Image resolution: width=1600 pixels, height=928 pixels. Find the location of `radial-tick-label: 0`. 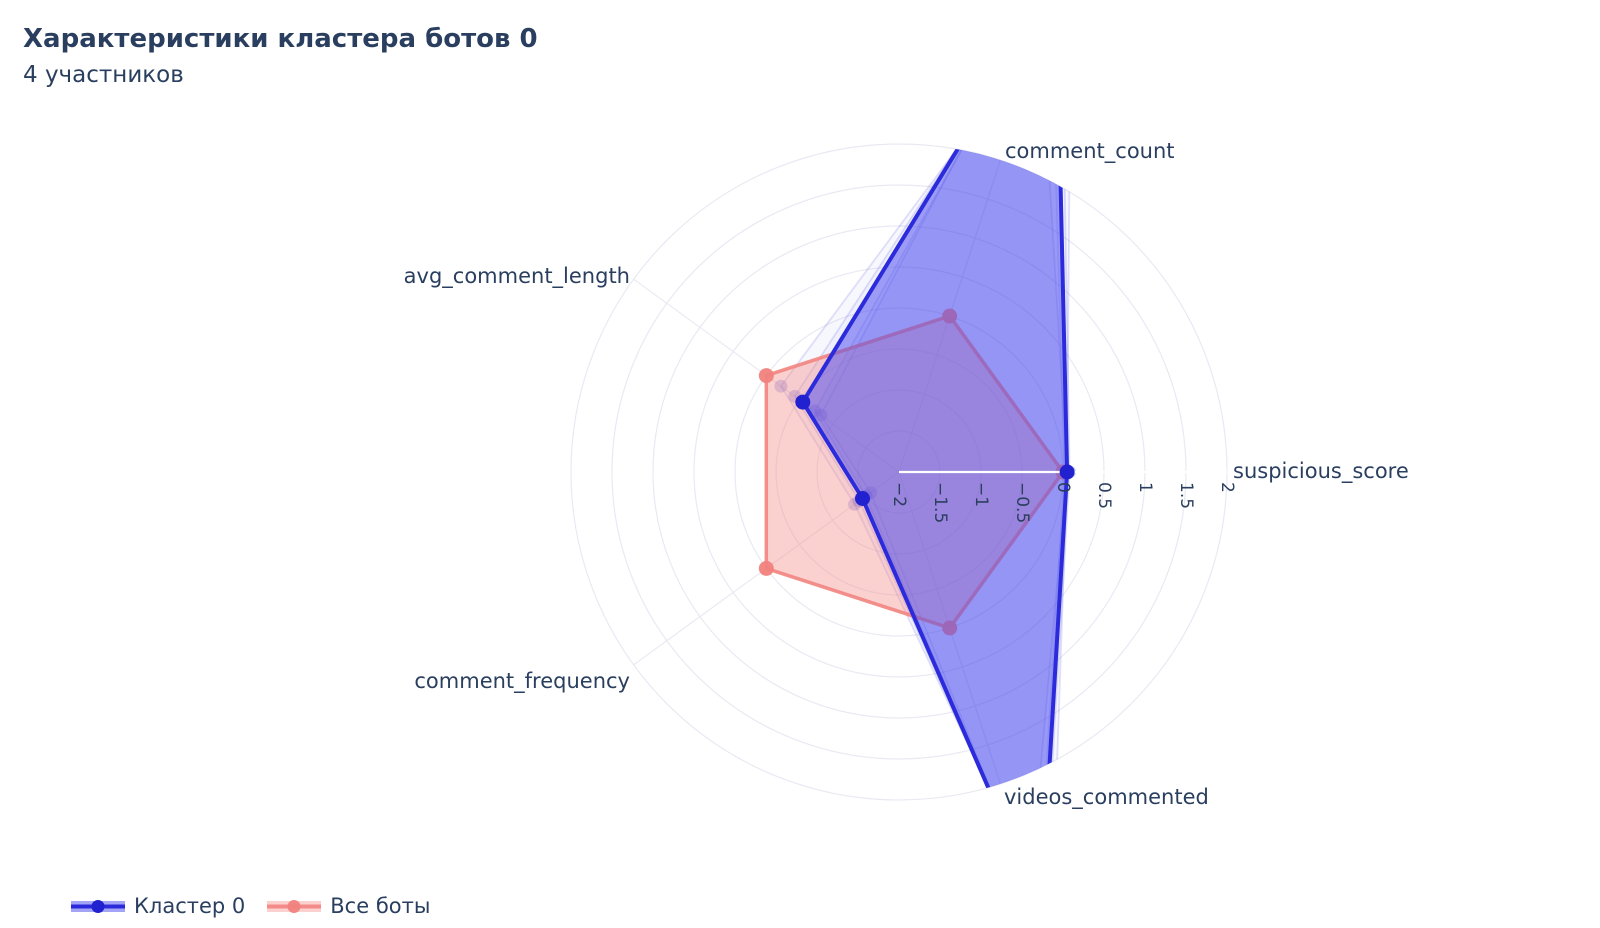

radial-tick-label: 0 is located at coordinates (1063, 487).